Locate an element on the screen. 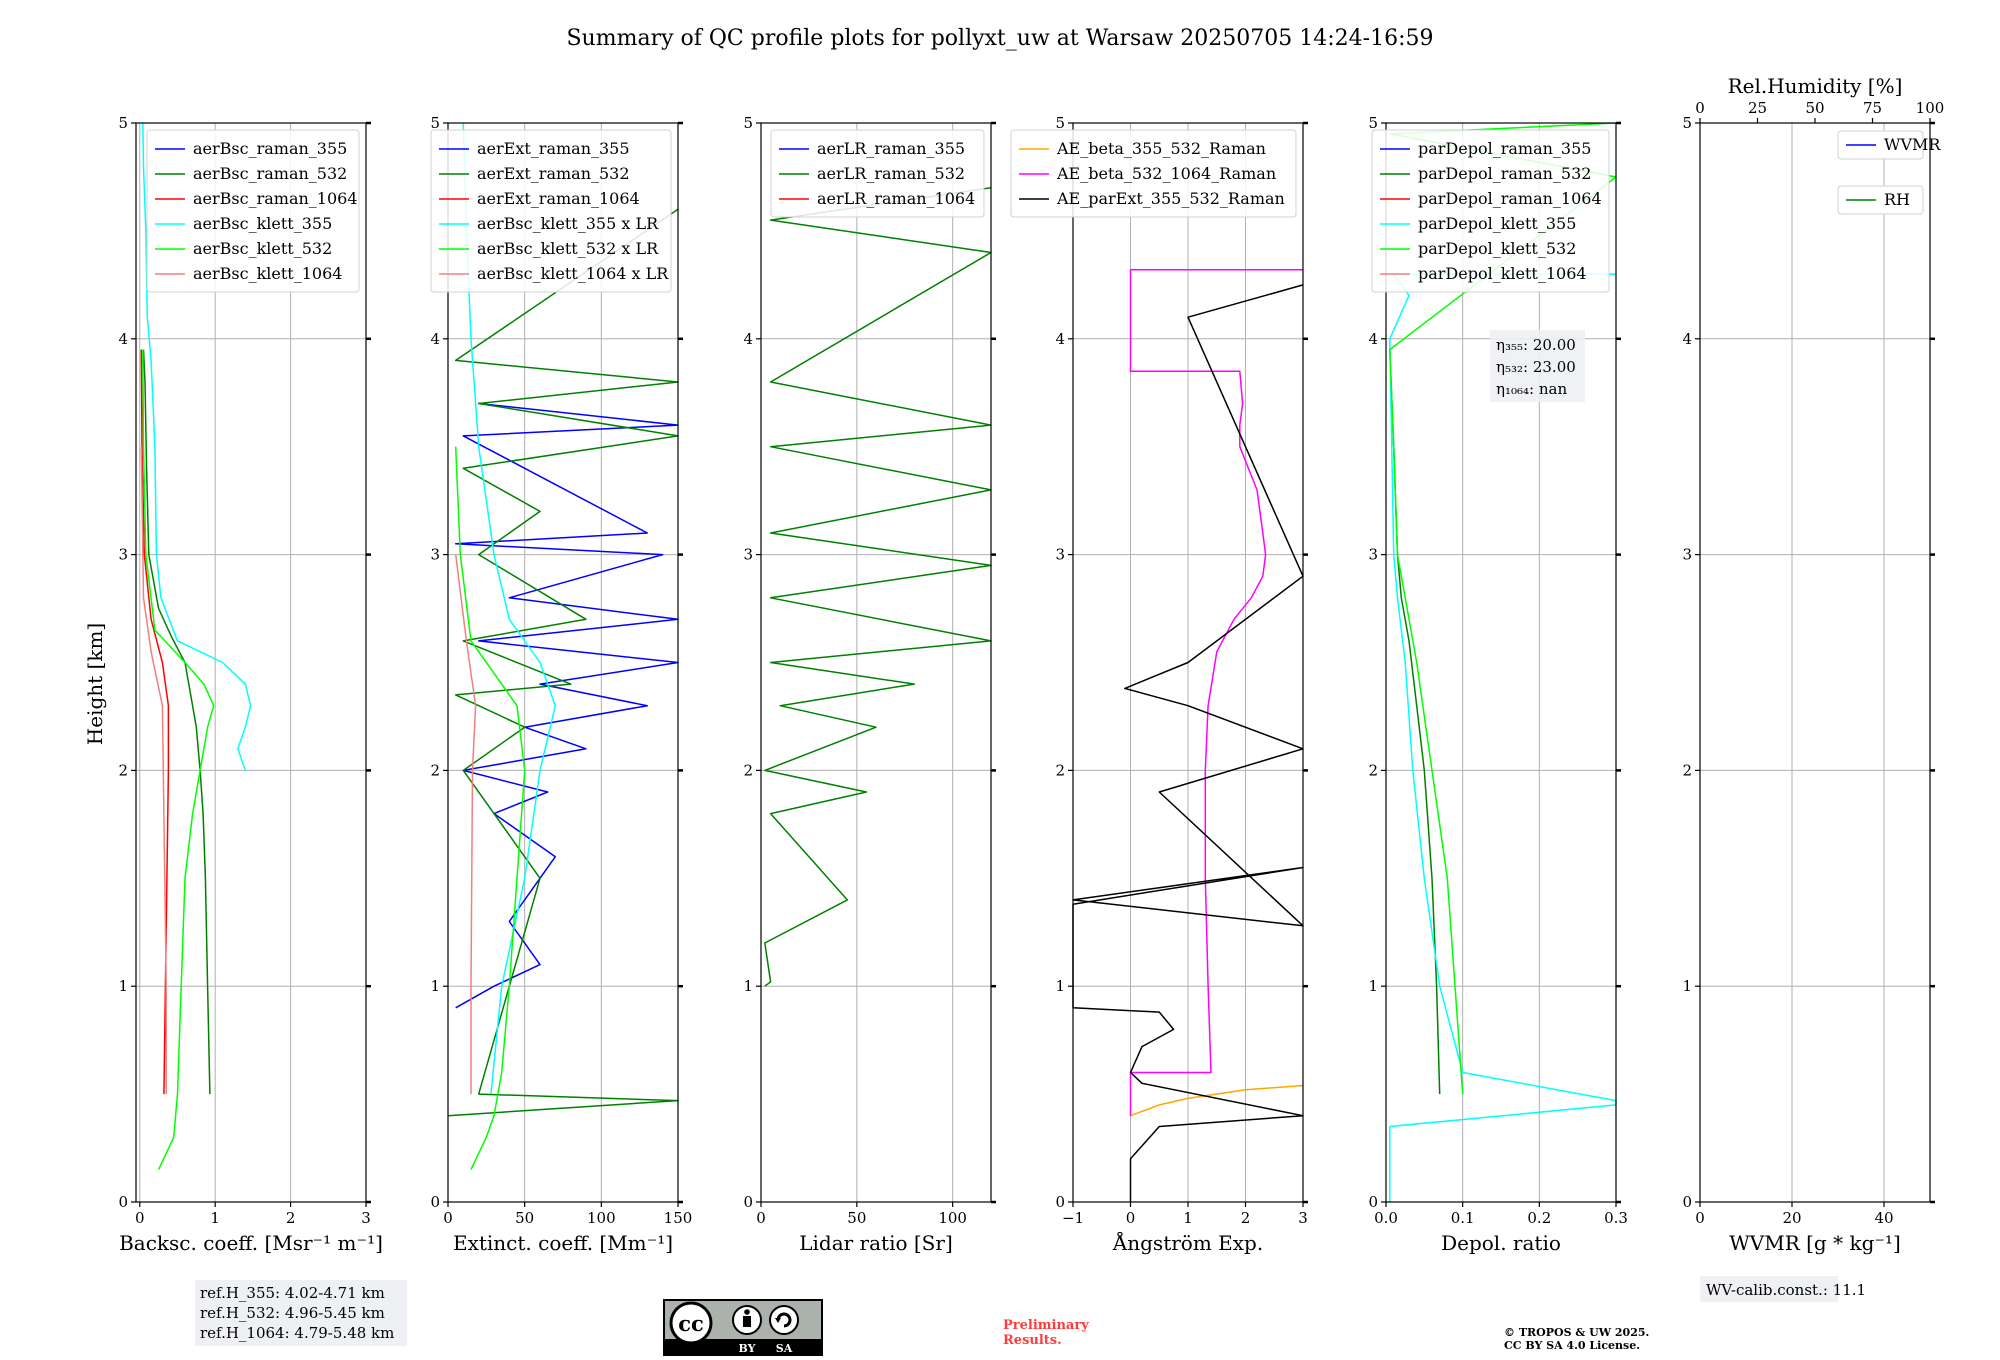  legend-label: aerBsc_raman_355 is located at coordinates (270, 148).